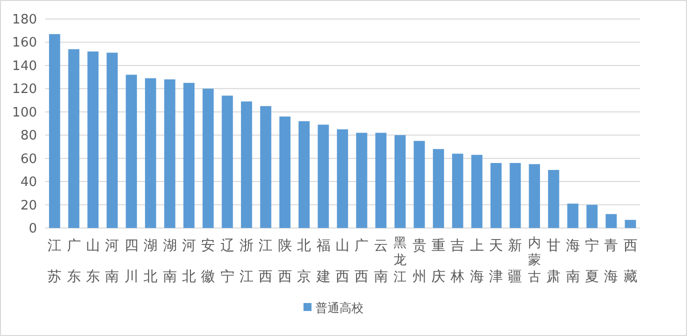 The width and height of the screenshot is (687, 336). What do you see at coordinates (400, 260) in the screenshot?
I see `x-tick-label: 黑龙江` at bounding box center [400, 260].